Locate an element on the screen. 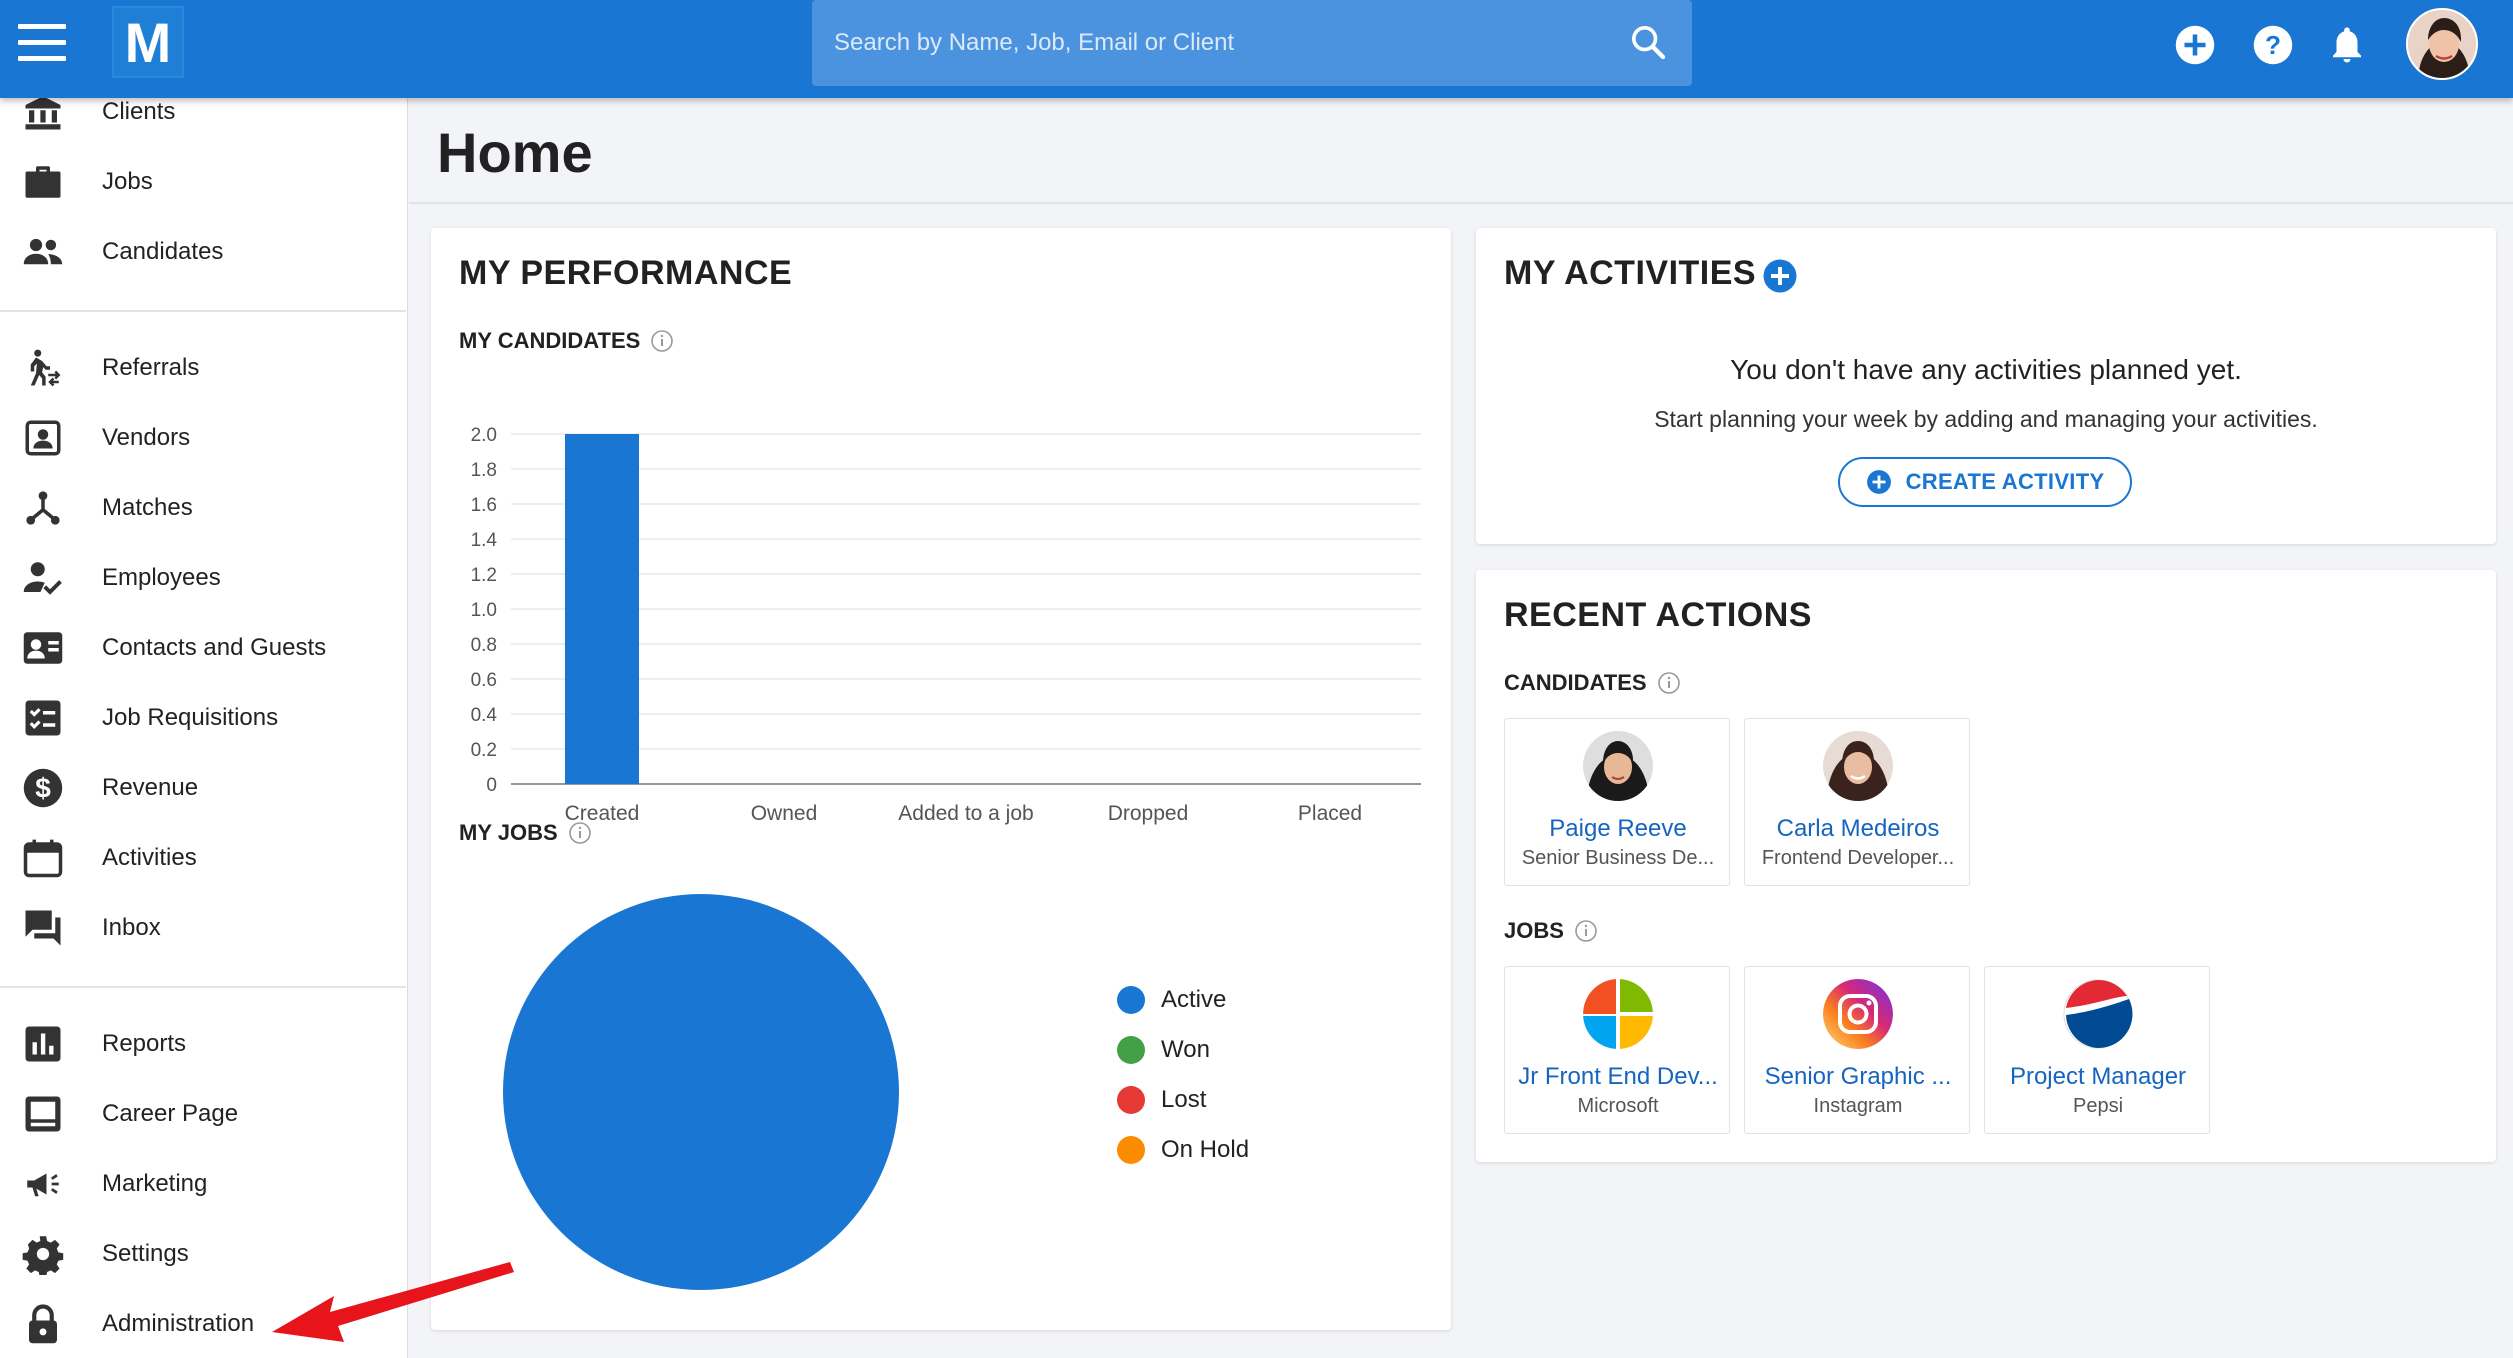 The image size is (2513, 1358). sidebar-item-career-page: Career Page is located at coordinates (204, 1114).